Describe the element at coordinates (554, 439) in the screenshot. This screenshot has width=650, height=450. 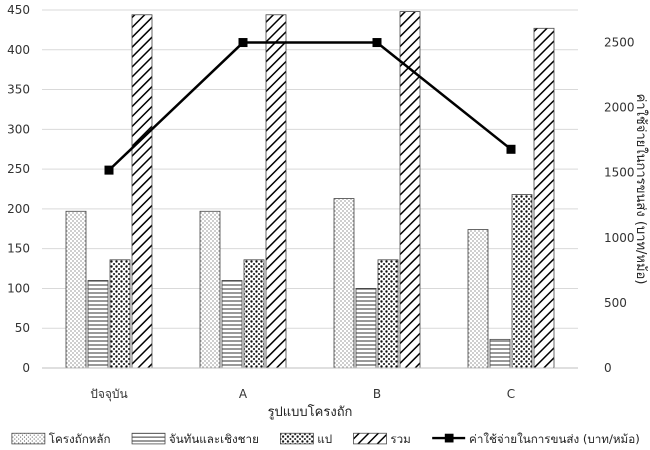
I see `legend-label: ค่าใช้จ่ายในการขนส่ง (บาท/หม้อ)` at that location.